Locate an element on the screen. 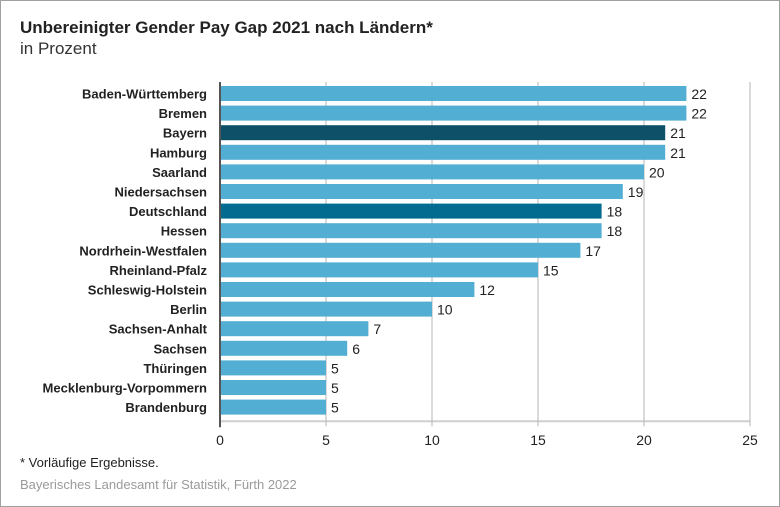  category-label: Deutschland is located at coordinates (168, 211).